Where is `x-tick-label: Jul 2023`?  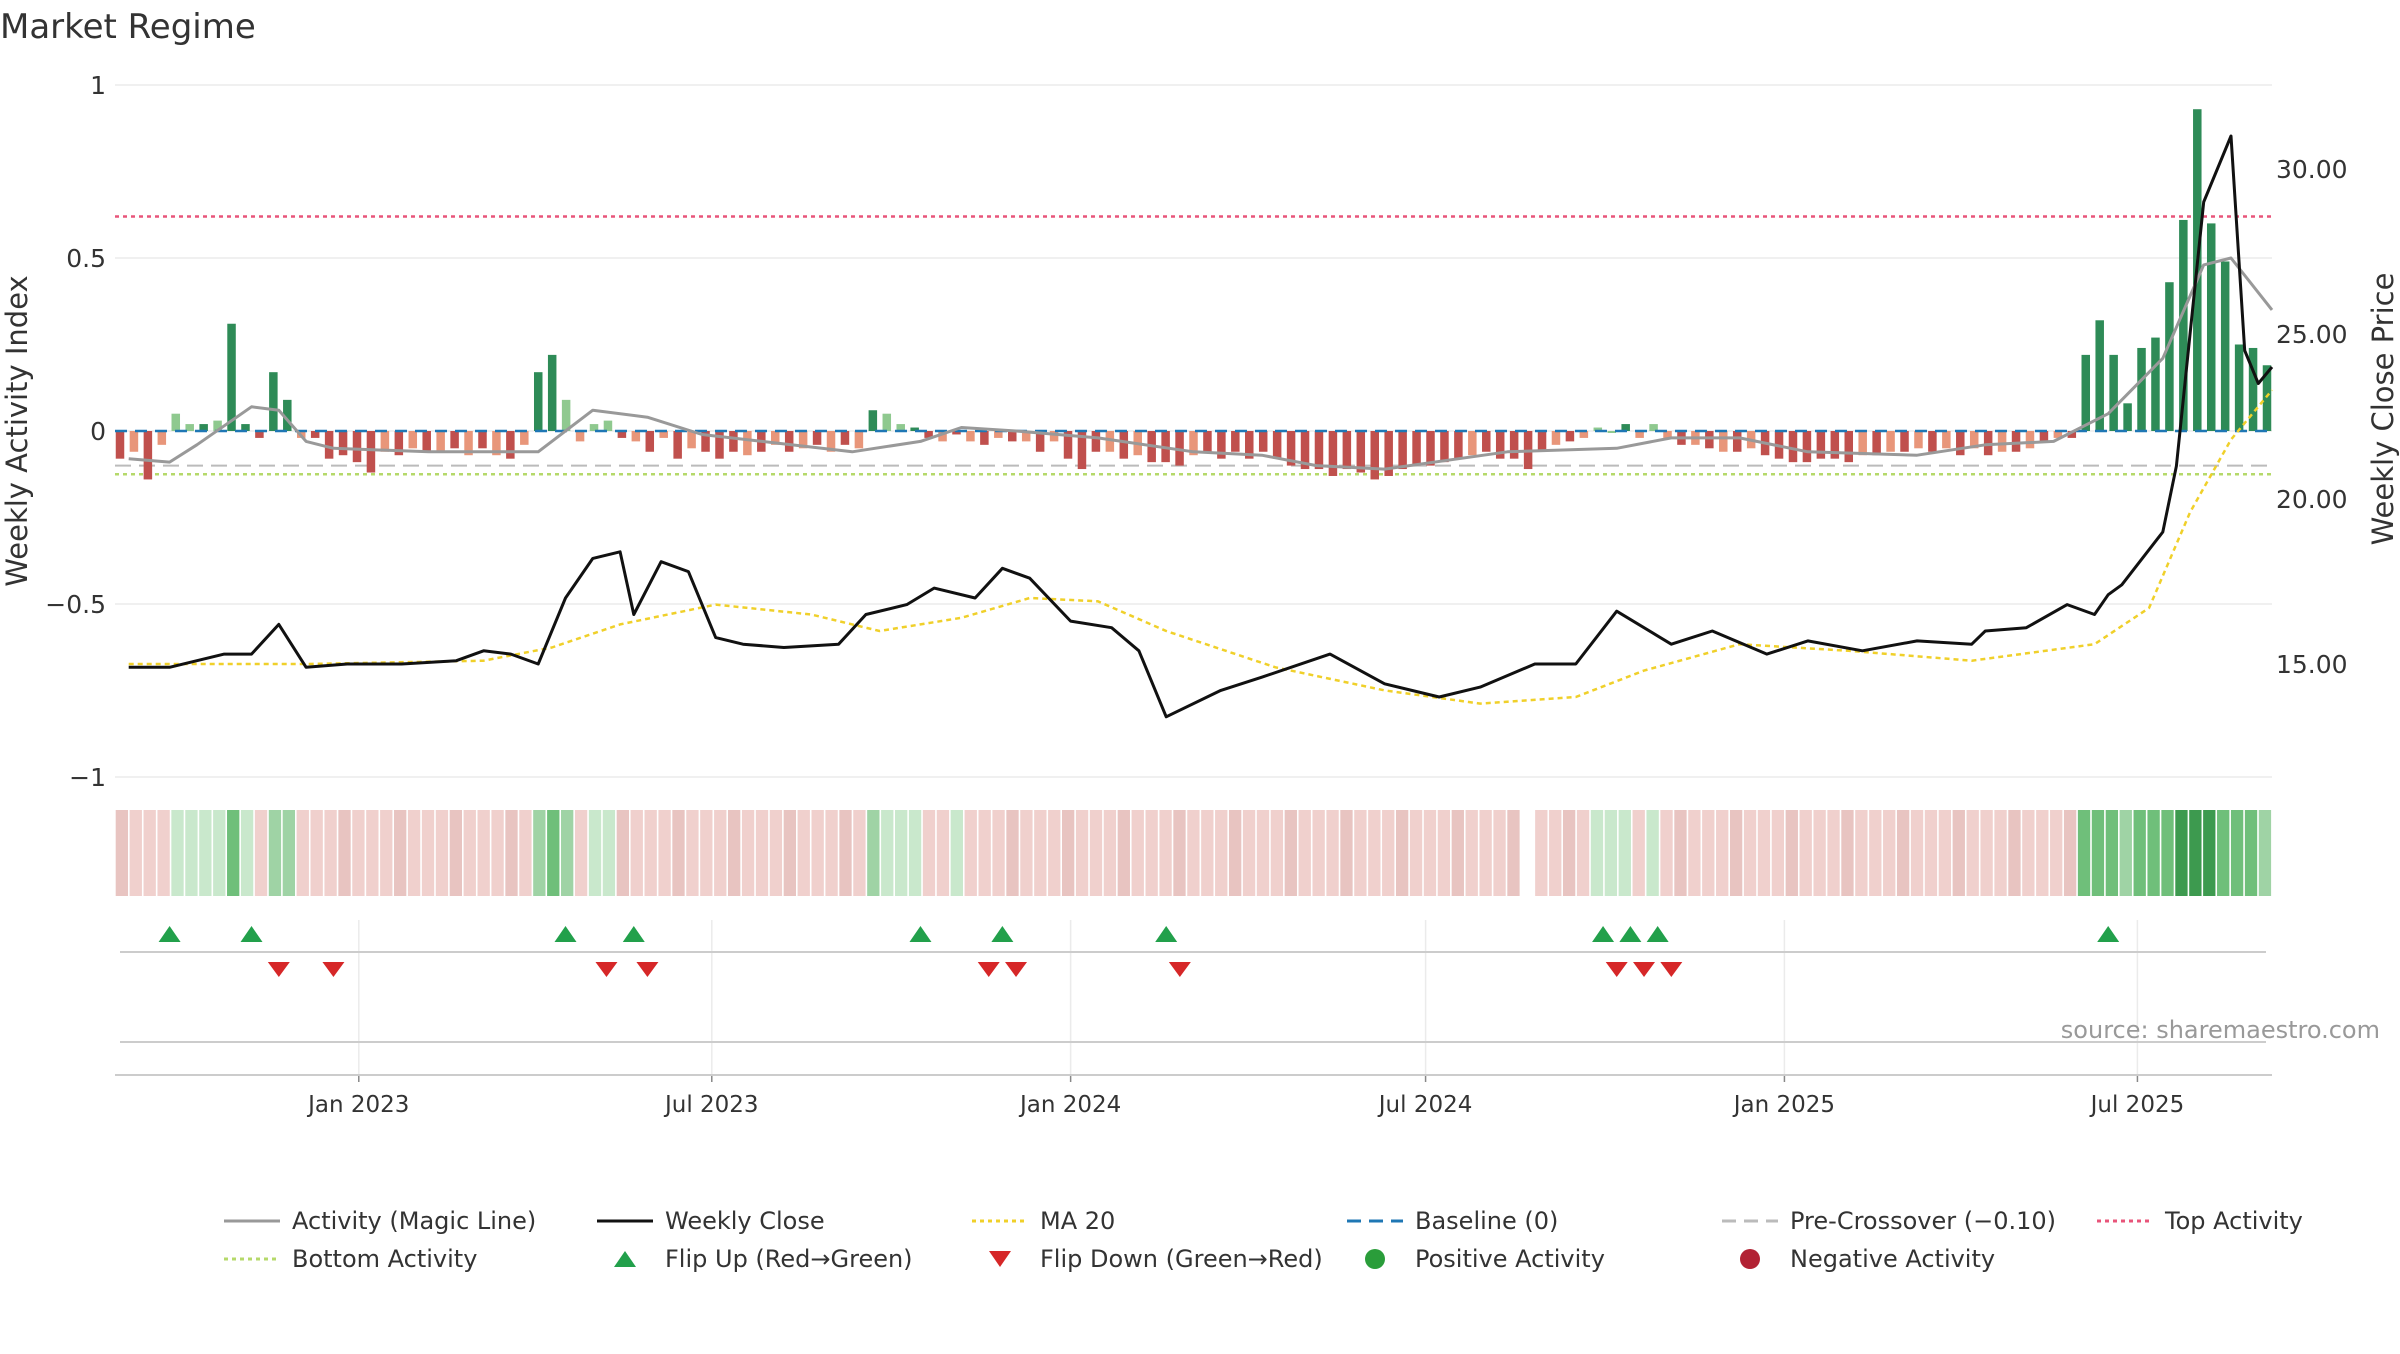 x-tick-label: Jul 2023 is located at coordinates (711, 1105).